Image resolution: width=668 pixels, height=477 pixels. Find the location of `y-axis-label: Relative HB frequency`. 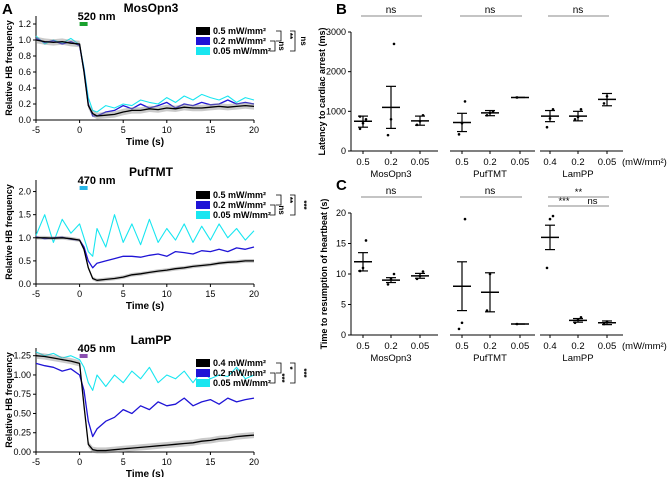

y-axis-label: Relative HB frequency is located at coordinates (9, 68).